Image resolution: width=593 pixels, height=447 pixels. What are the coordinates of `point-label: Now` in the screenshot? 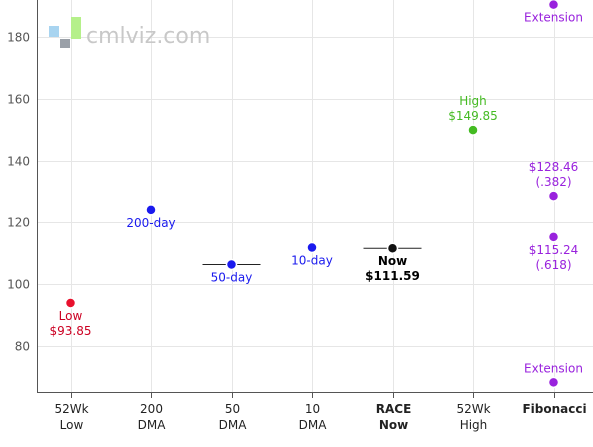 It's located at (392, 261).